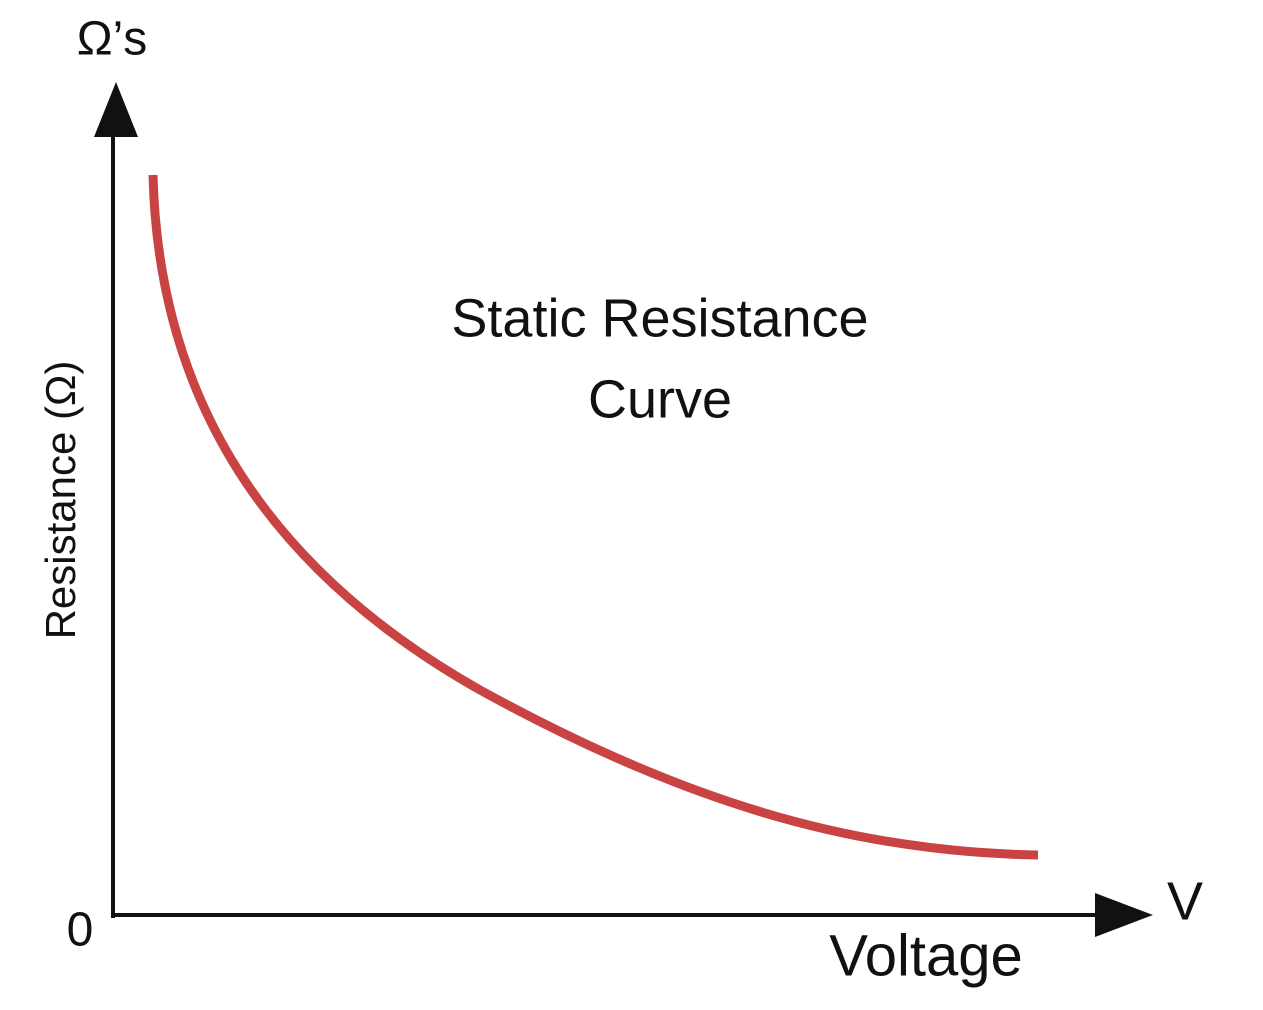  I want to click on x-axis-unit: V, so click(1185, 901).